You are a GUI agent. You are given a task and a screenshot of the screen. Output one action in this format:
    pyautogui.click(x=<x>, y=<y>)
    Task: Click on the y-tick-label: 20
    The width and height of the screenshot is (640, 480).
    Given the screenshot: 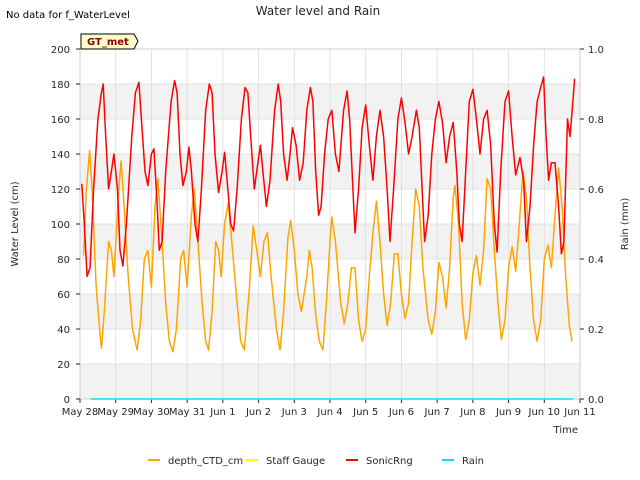 What is the action you would take?
    pyautogui.click(x=63, y=365)
    